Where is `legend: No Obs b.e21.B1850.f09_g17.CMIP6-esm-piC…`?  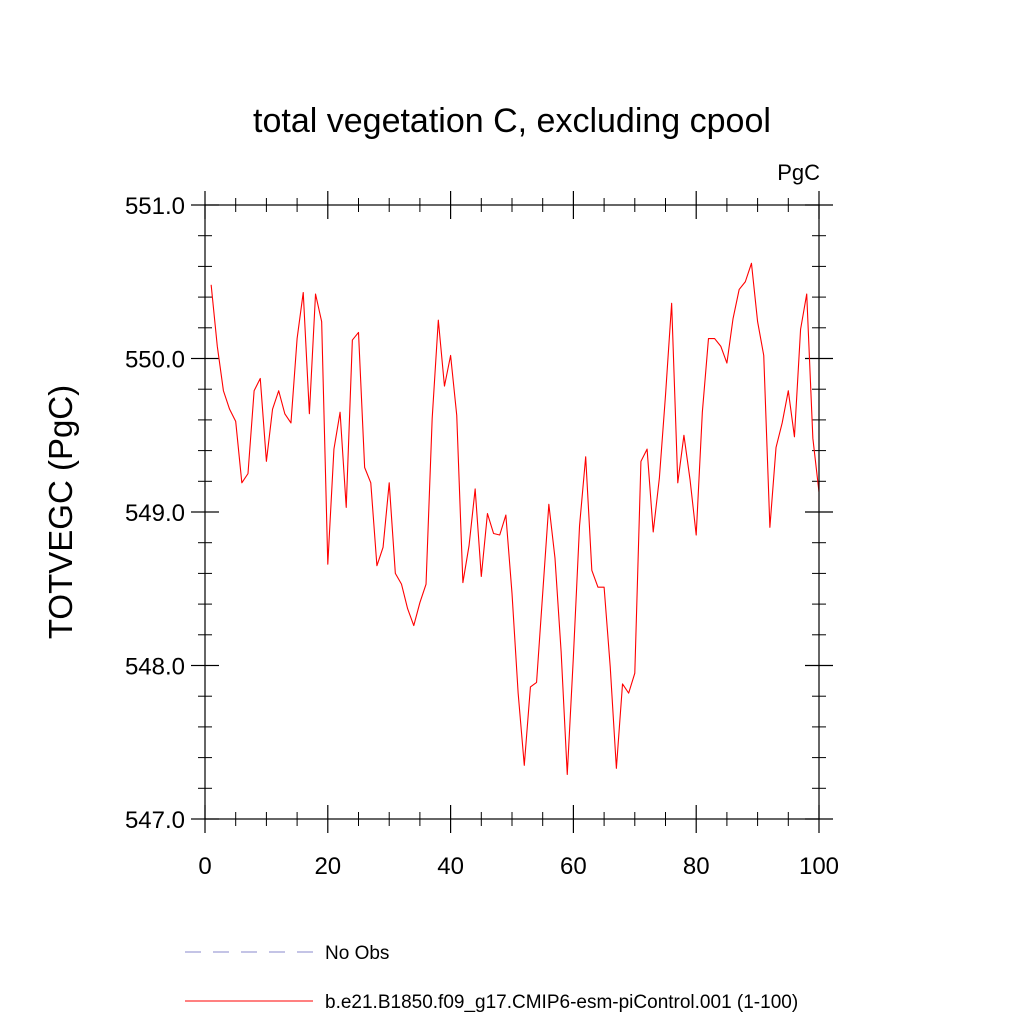 legend: No Obs b.e21.B1850.f09_g17.CMIP6-esm-piC… is located at coordinates (491, 978).